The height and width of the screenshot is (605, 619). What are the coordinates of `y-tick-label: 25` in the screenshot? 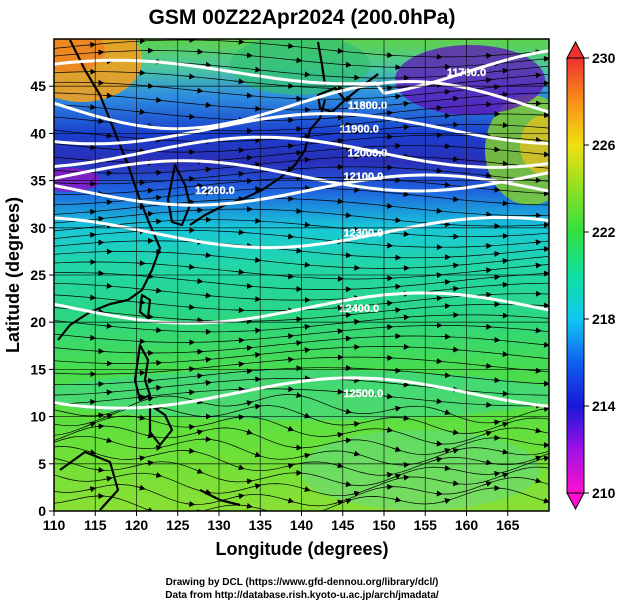 It's located at (38, 275).